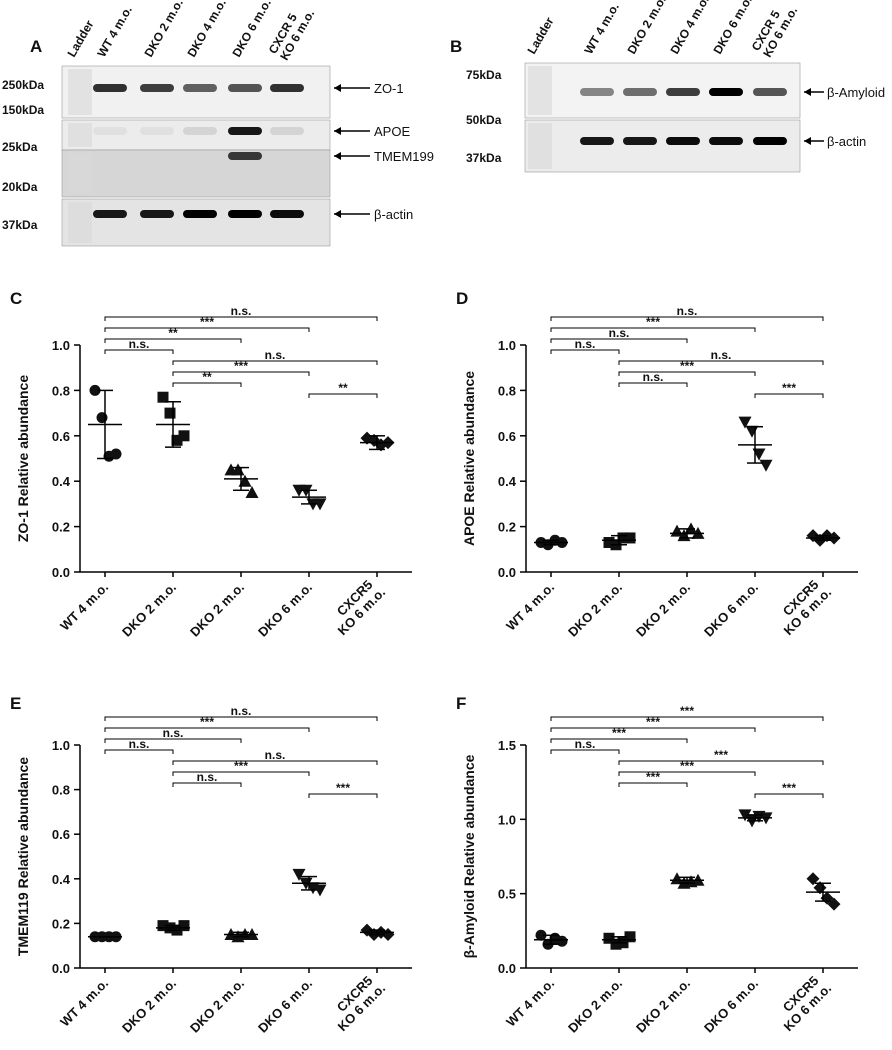 The width and height of the screenshot is (892, 1050). Describe the element at coordinates (540, 36) in the screenshot. I see `lane-label: Ladder` at that location.